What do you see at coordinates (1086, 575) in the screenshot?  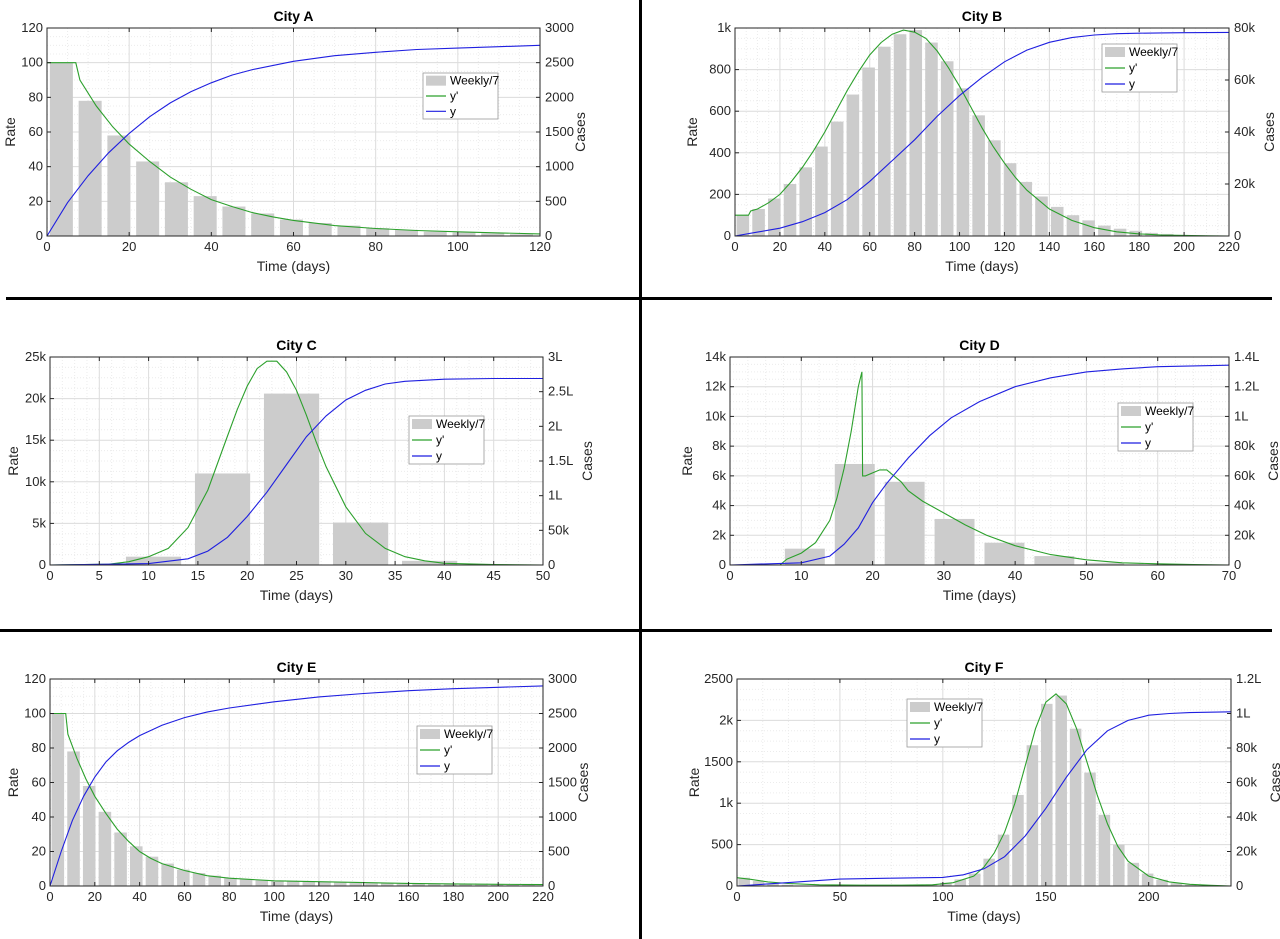 I see `x-tick-label: 50` at bounding box center [1086, 575].